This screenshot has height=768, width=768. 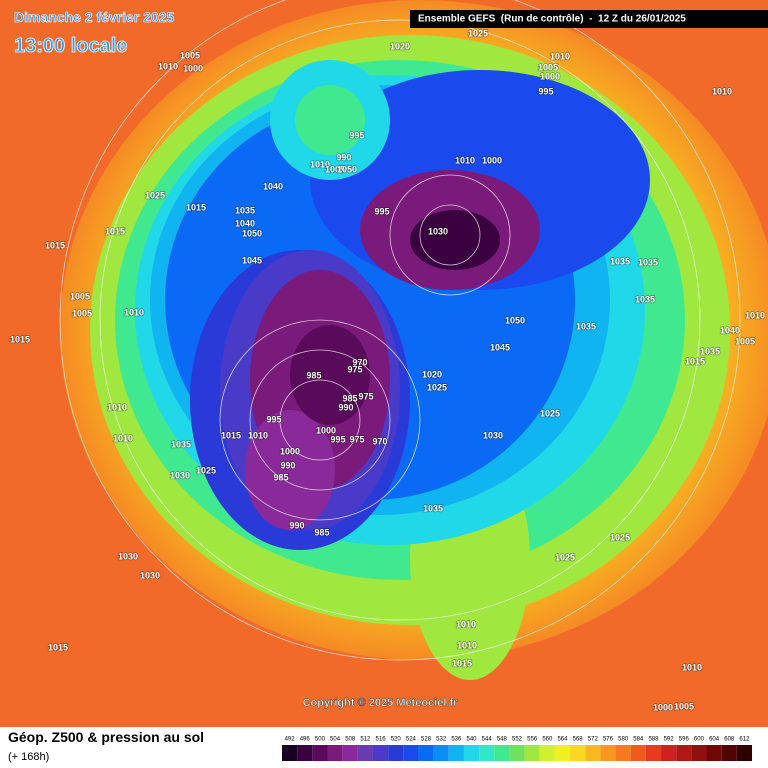 What do you see at coordinates (578, 740) in the screenshot?
I see `legend-label: 568` at bounding box center [578, 740].